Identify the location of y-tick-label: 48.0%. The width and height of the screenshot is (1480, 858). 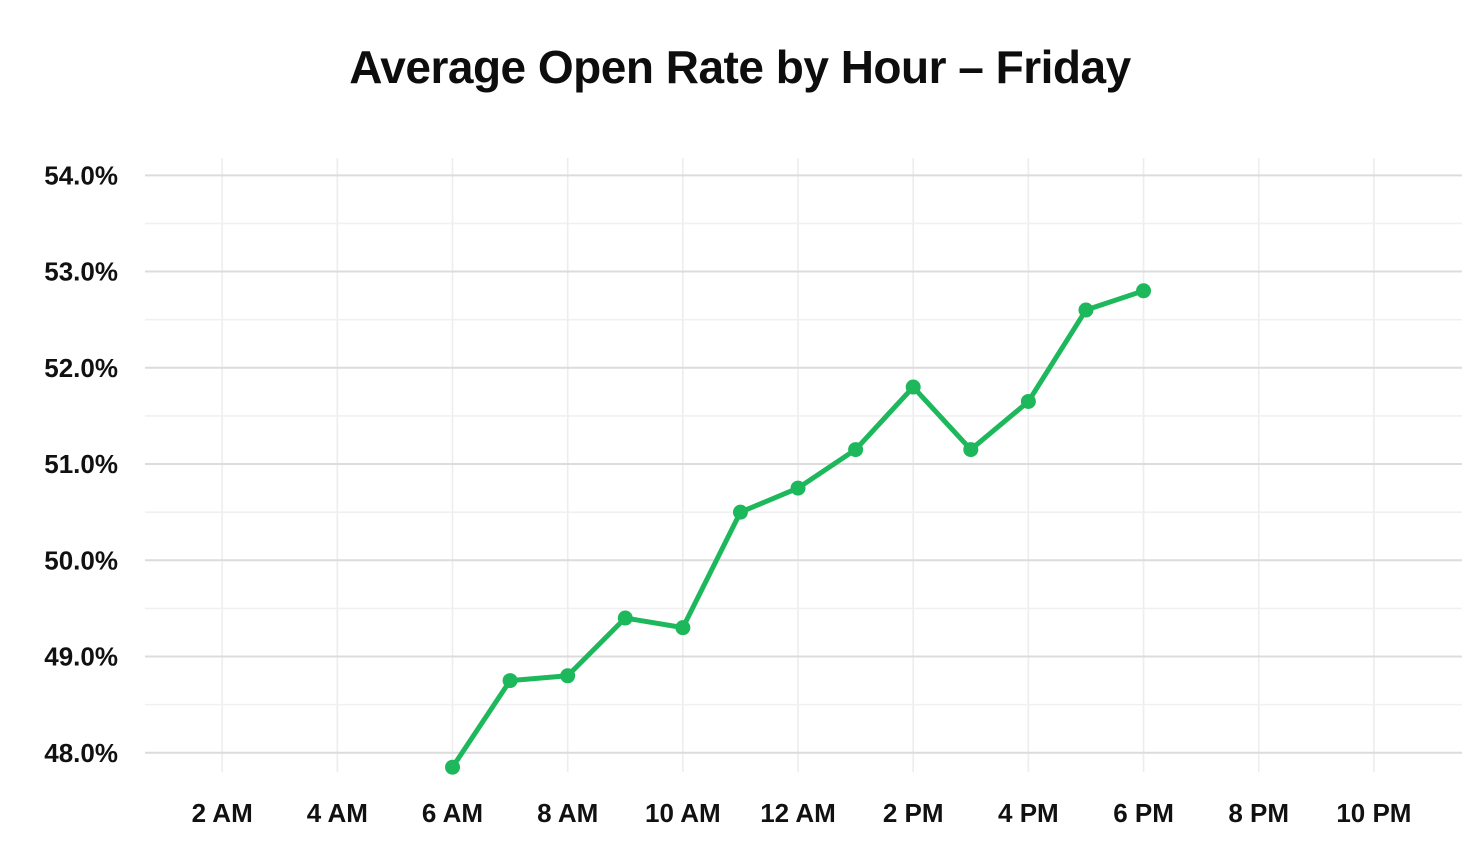
(81, 753).